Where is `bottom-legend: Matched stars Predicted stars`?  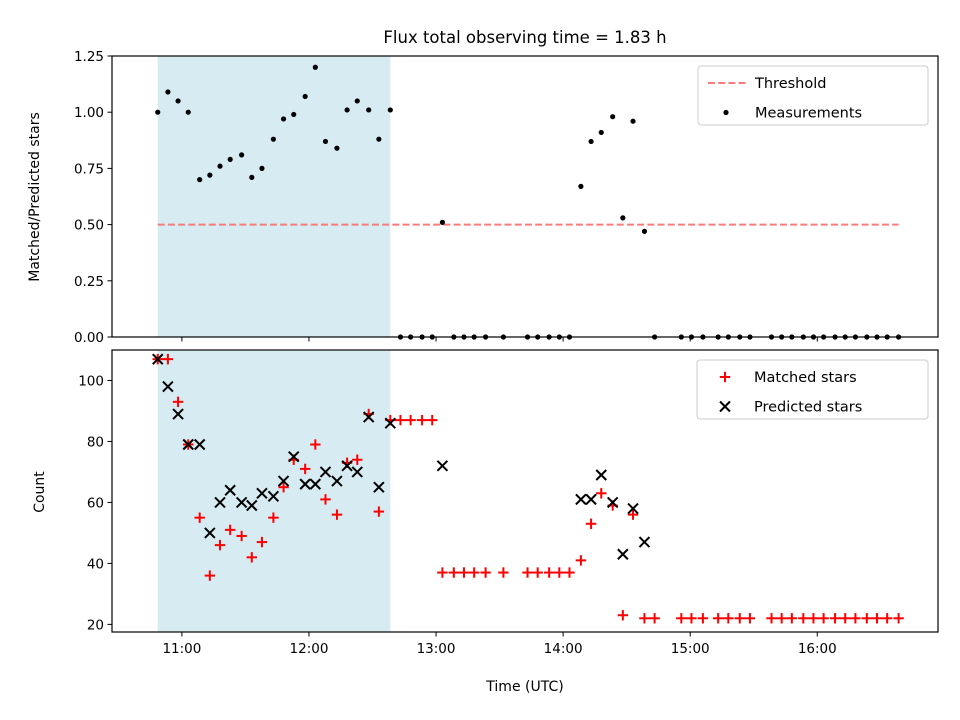
bottom-legend: Matched stars Predicted stars is located at coordinates (812, 389).